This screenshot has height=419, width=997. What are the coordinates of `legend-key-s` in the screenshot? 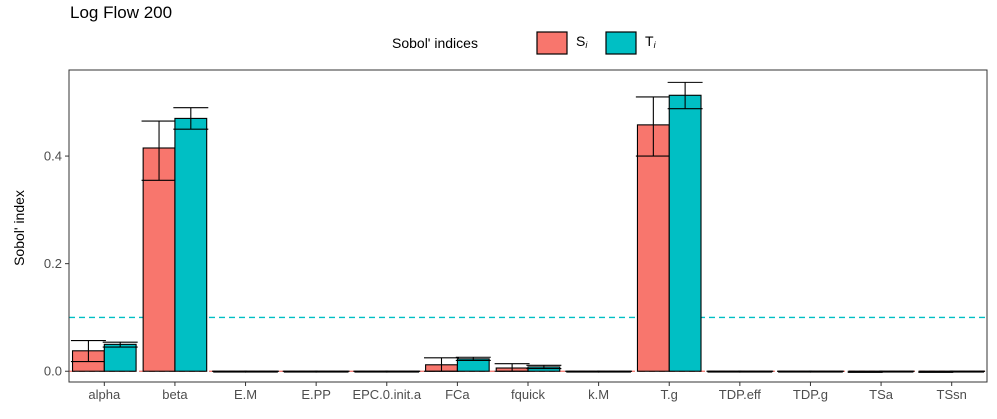 It's located at (552, 43).